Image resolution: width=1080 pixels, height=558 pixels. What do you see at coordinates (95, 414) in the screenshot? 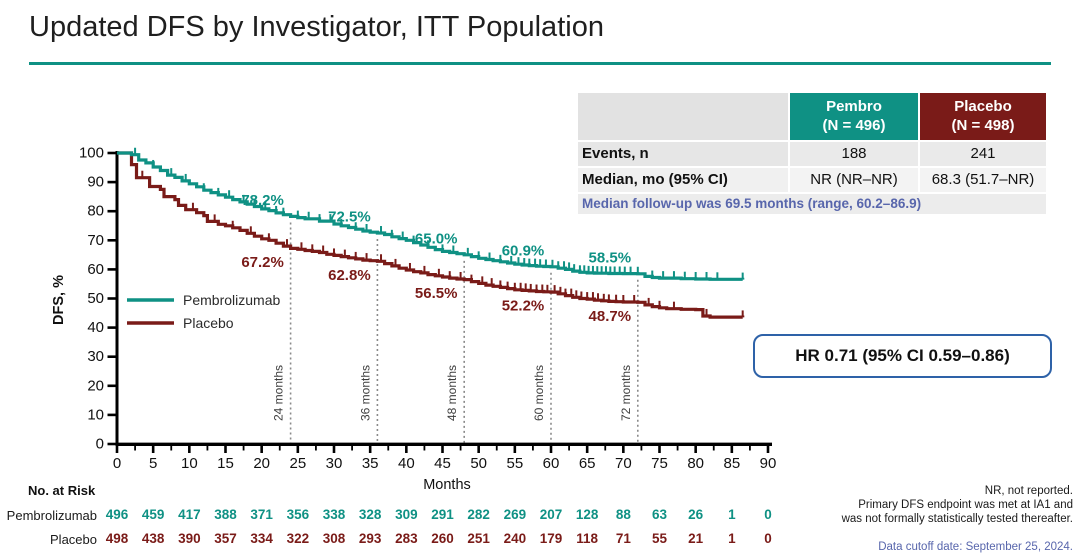
I see `y-tick-label: 10` at bounding box center [95, 414].